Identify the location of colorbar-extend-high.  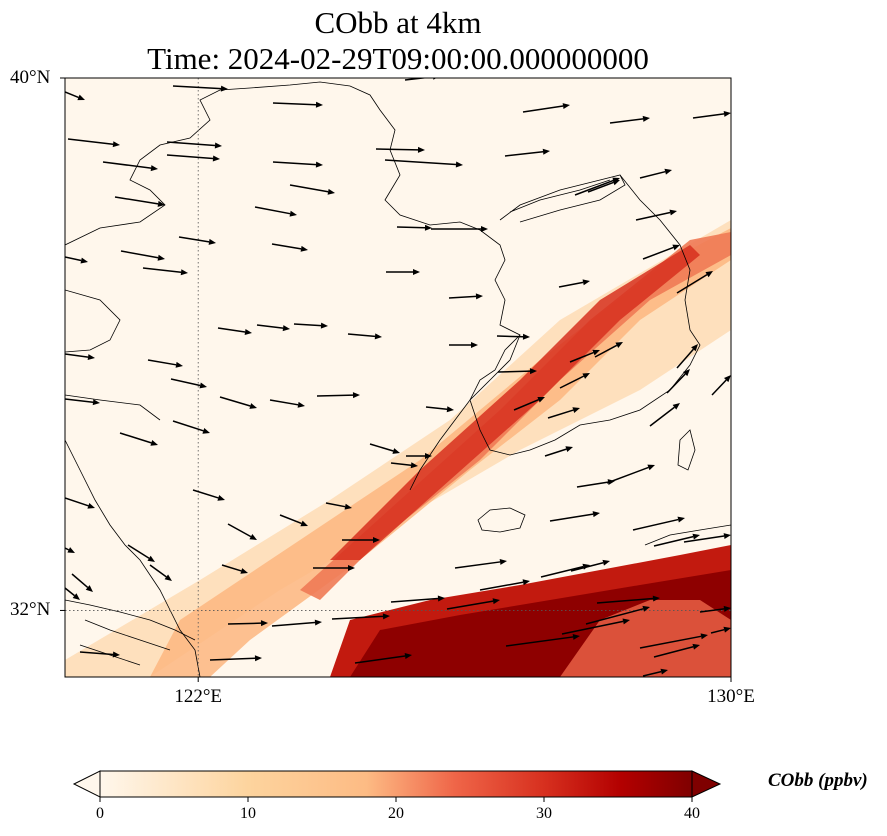
(706, 784).